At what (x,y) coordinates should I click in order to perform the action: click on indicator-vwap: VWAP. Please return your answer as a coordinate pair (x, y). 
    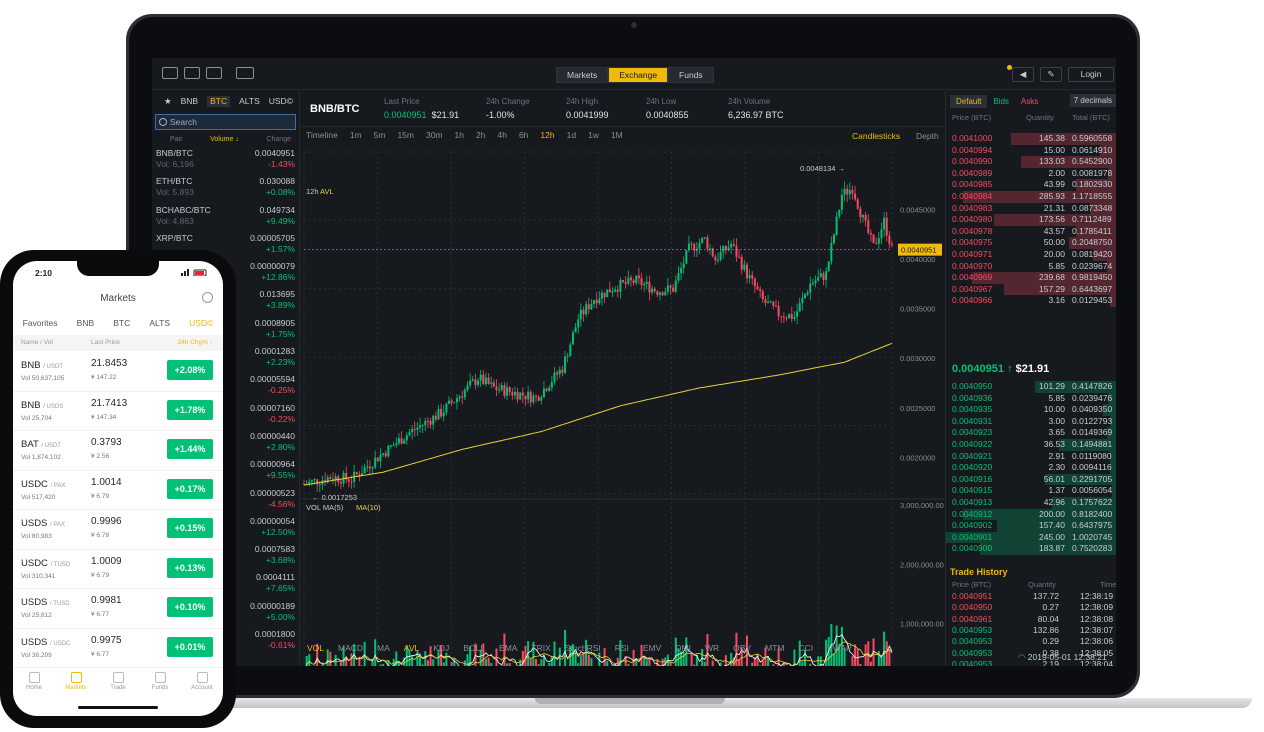
    Looking at the image, I should click on (839, 648).